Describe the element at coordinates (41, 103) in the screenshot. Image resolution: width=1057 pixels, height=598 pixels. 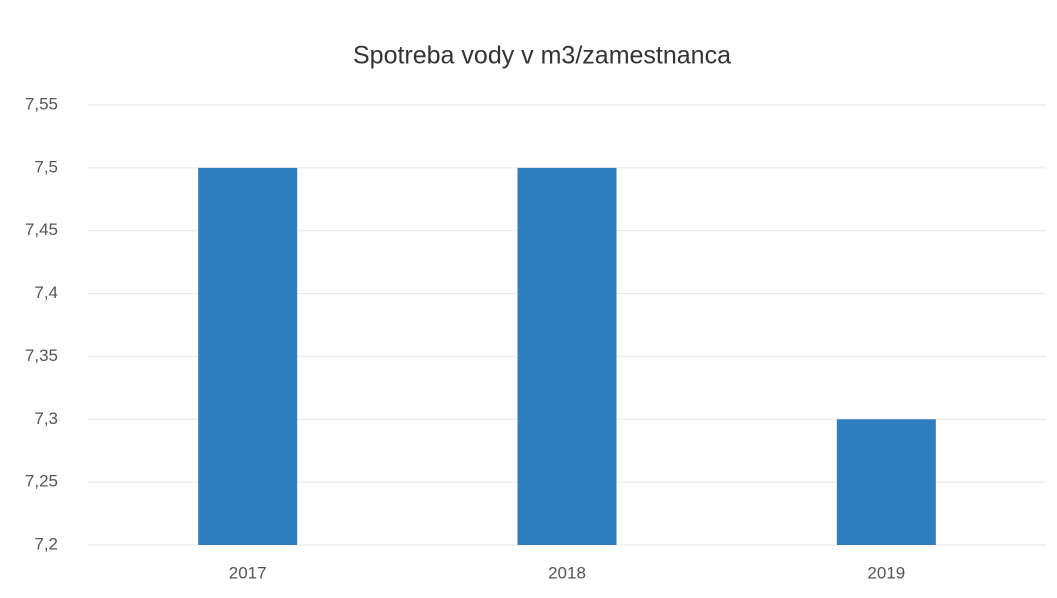
I see `y-tick-label: 7,55` at that location.